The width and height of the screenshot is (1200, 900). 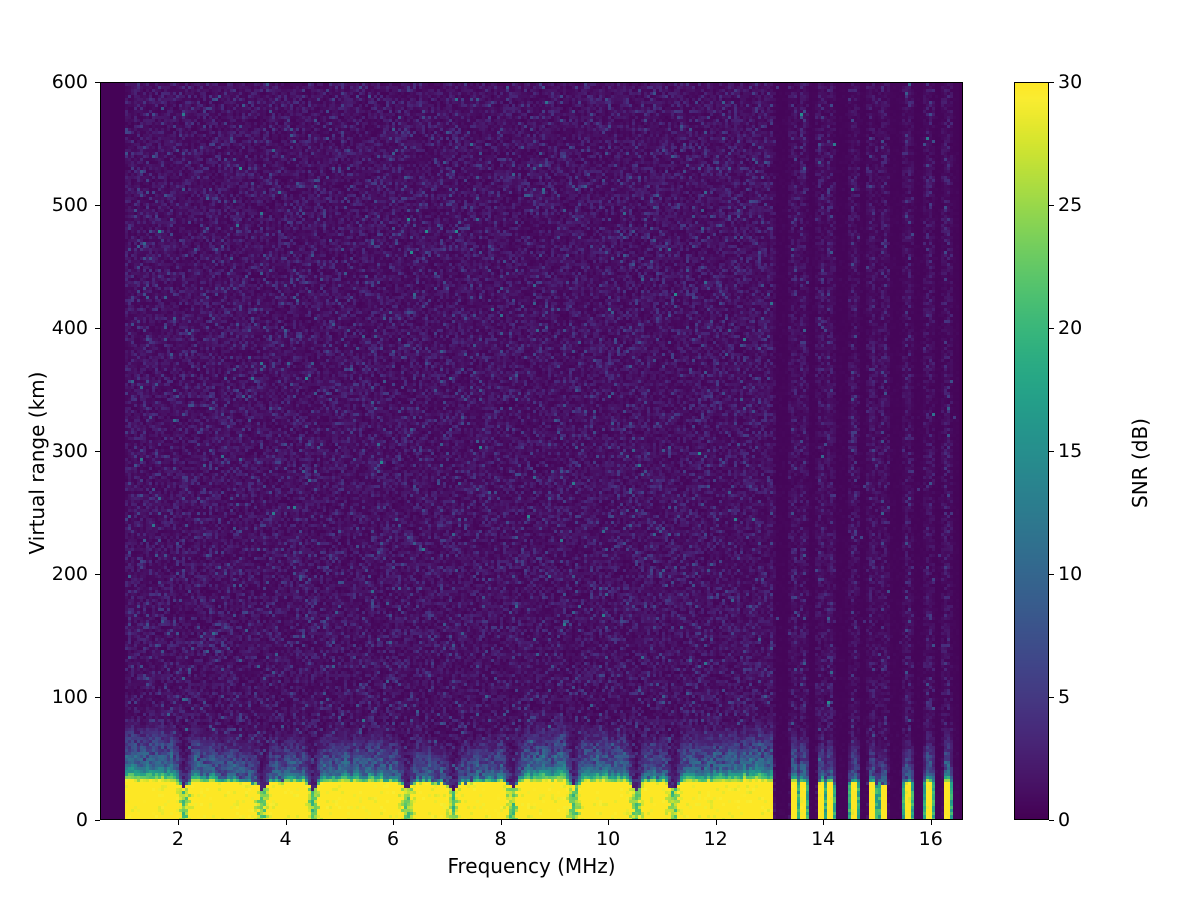 I want to click on y-tick-label: 500, so click(x=69, y=205).